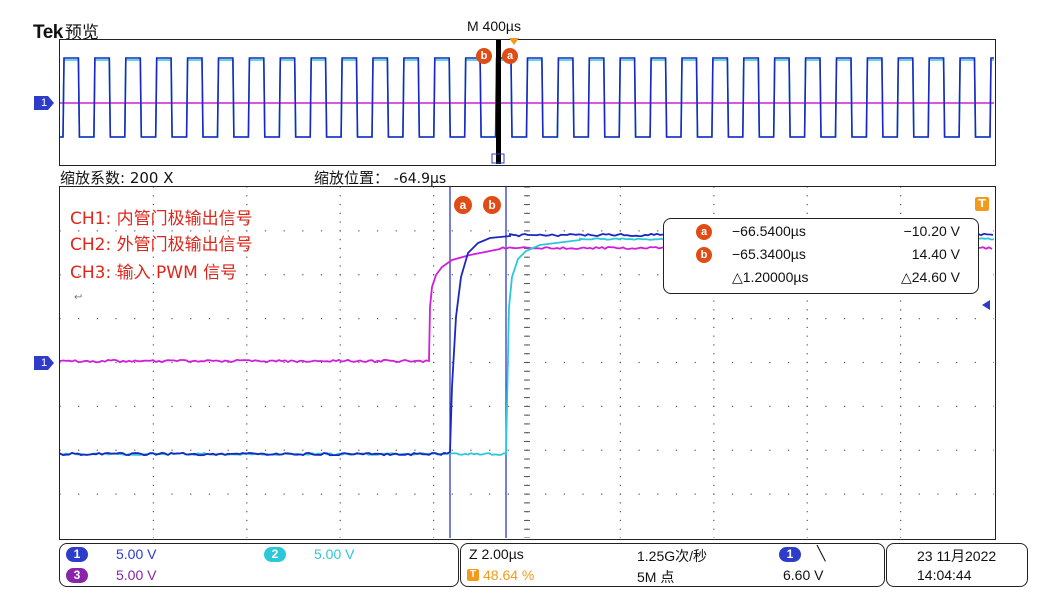 This screenshot has height=599, width=1043. Describe the element at coordinates (117, 177) in the screenshot. I see `zoom-factor-label: 缩放系数: 200 X` at that location.